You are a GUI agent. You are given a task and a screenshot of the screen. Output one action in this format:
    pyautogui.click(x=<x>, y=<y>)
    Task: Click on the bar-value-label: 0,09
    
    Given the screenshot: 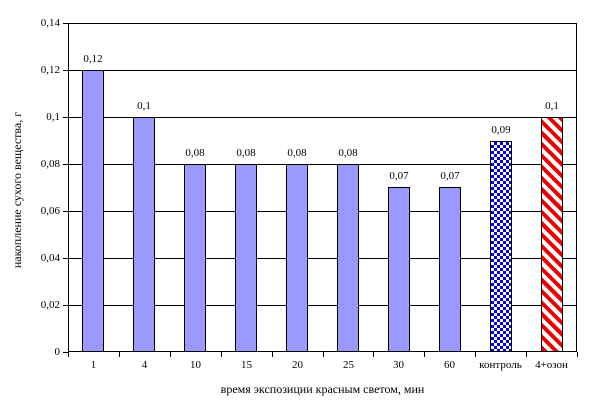 What is the action you would take?
    pyautogui.click(x=501, y=130)
    